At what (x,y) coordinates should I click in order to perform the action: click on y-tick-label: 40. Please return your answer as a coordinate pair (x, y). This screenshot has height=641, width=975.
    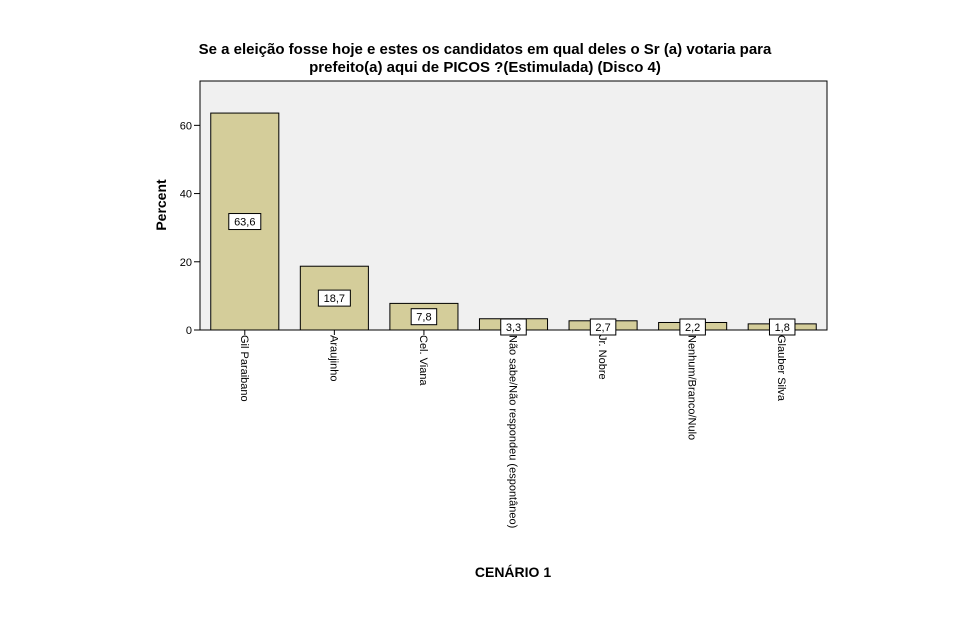
    Looking at the image, I should click on (186, 195).